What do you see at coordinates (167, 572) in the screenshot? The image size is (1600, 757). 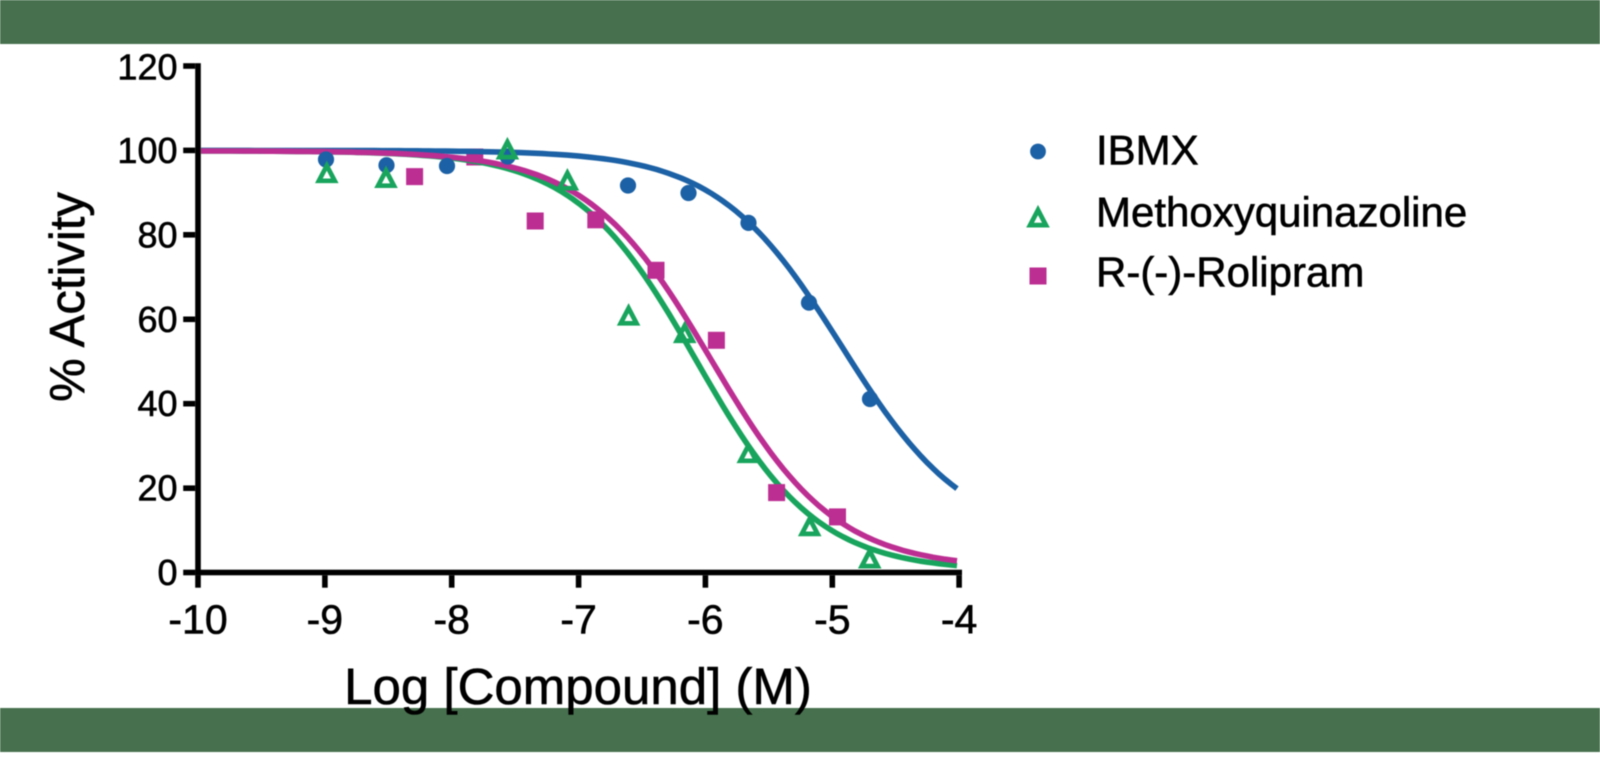 I see `svg-text: 0` at bounding box center [167, 572].